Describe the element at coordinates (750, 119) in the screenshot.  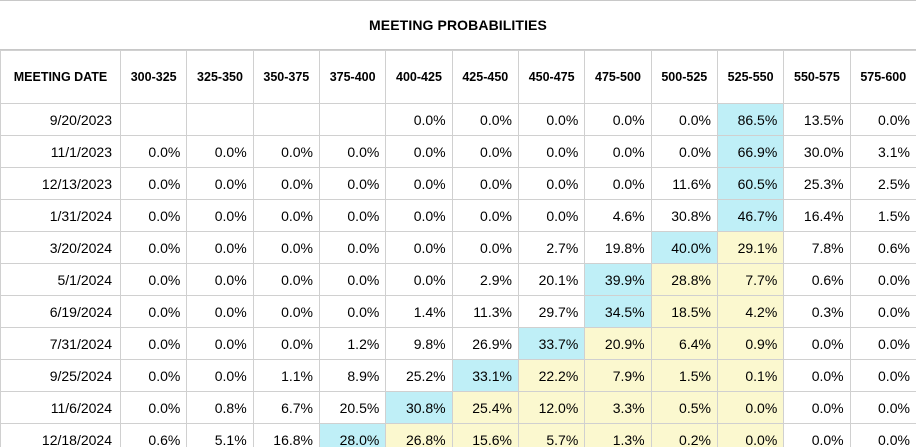
I see `probability-cell: 86.5%` at that location.